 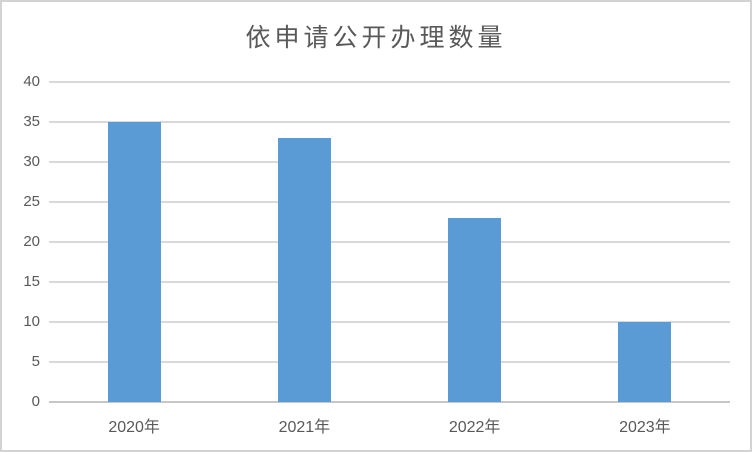 What do you see at coordinates (31, 321) in the screenshot?
I see `y-tick-label-10: 10` at bounding box center [31, 321].